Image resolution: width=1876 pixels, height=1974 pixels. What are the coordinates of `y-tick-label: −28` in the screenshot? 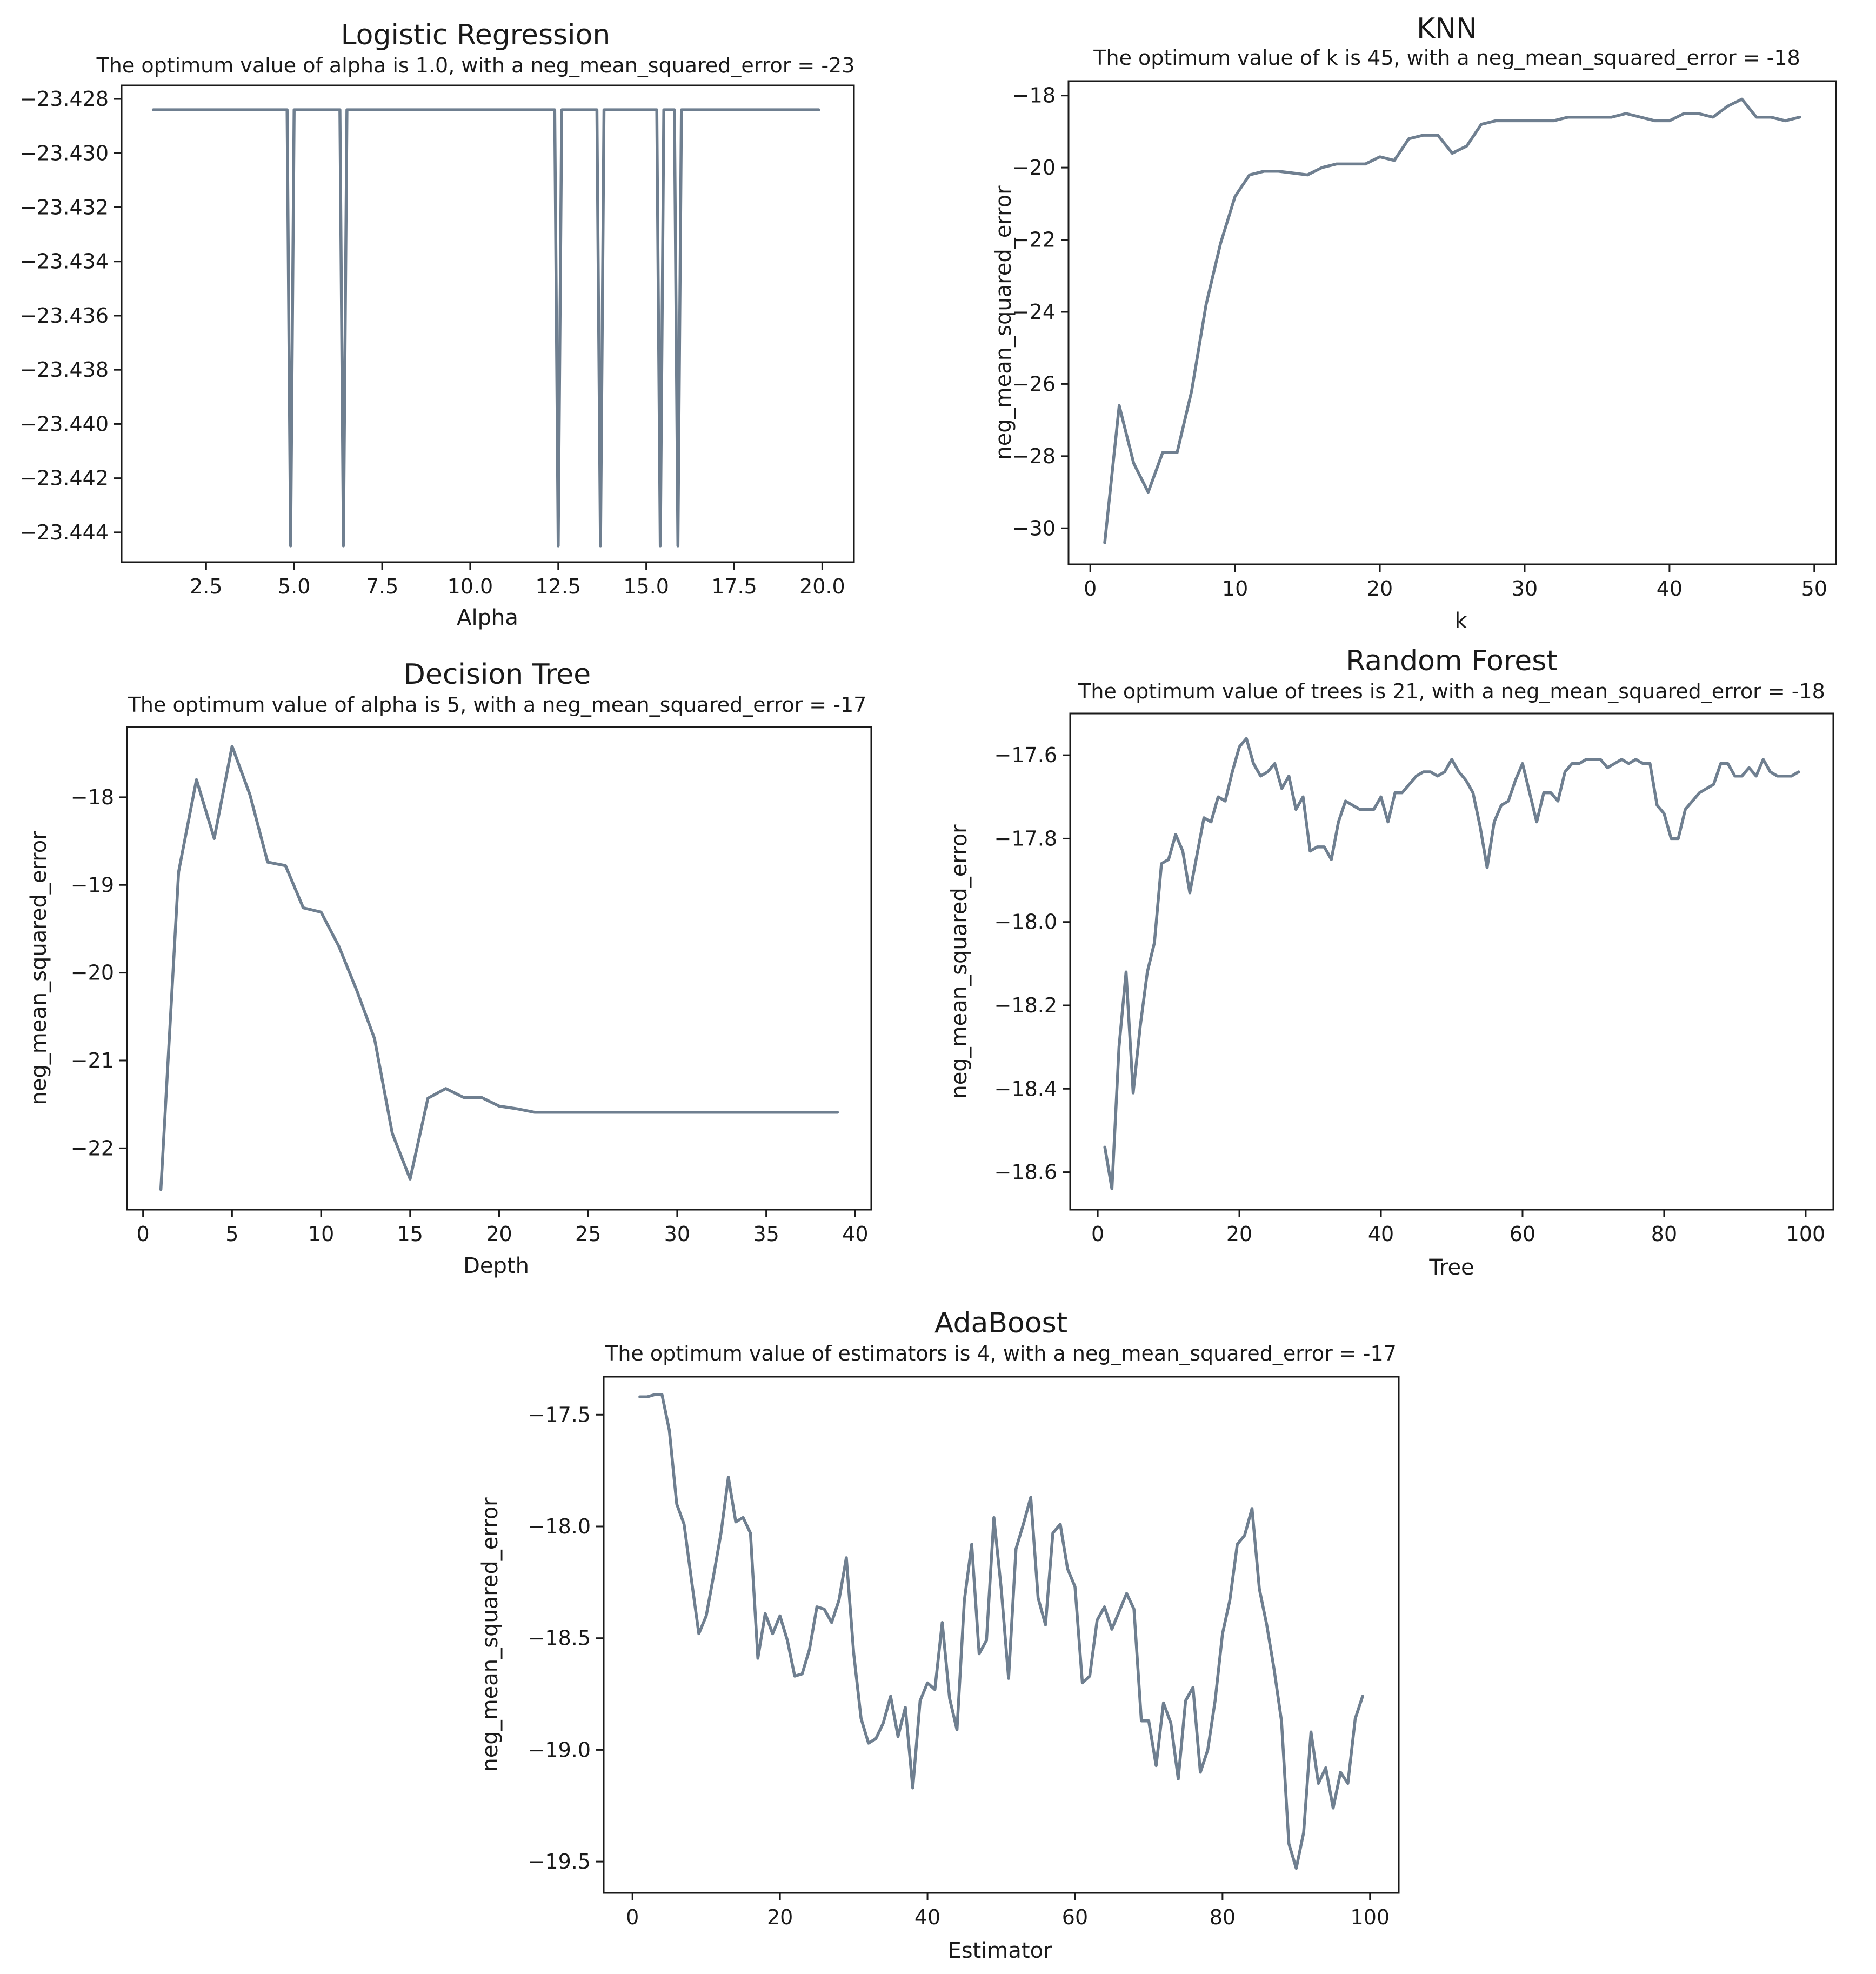 It's located at (1034, 456).